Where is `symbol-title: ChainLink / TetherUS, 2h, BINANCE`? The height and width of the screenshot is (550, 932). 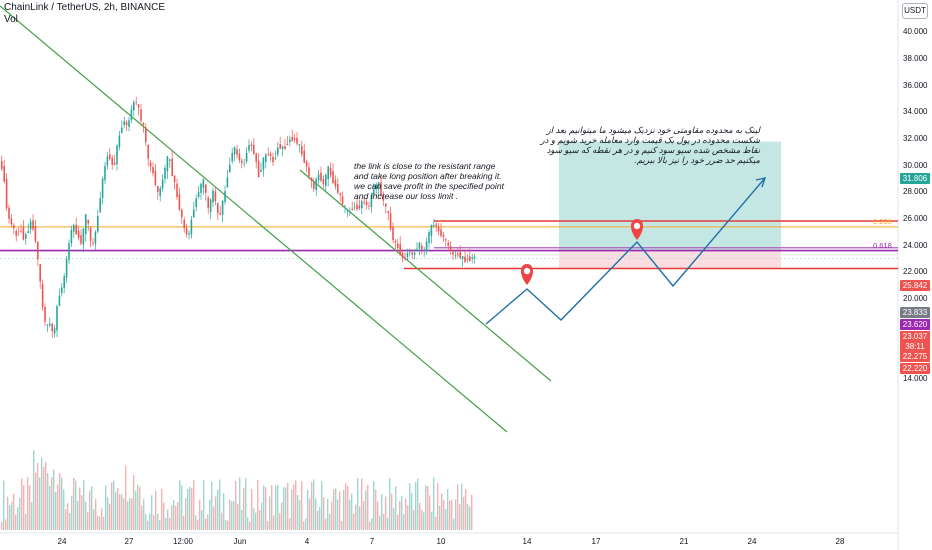 symbol-title: ChainLink / TetherUS, 2h, BINANCE is located at coordinates (85, 7).